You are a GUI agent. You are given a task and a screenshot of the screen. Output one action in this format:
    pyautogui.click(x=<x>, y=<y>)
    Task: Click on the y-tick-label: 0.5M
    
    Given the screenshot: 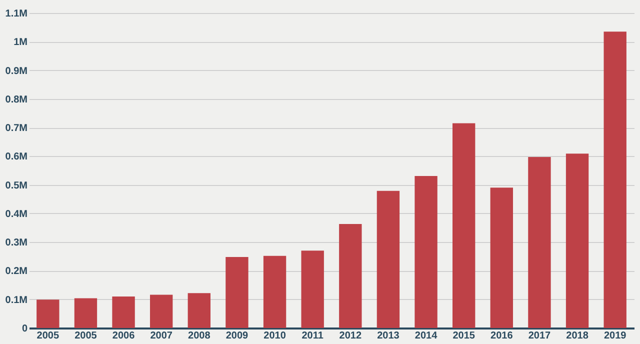 What is the action you would take?
    pyautogui.click(x=16, y=186)
    